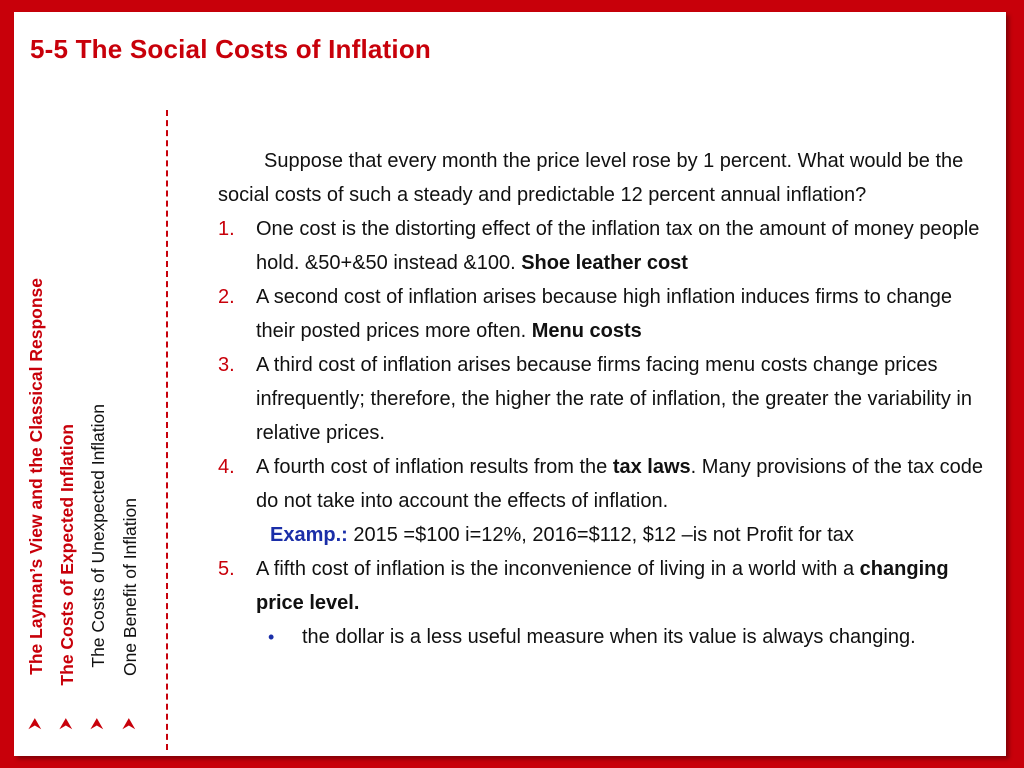 This screenshot has width=1024, height=768. I want to click on sidebar-item-unexpected-inflation: The Costs of Unexpected Inflation, so click(98, 536).